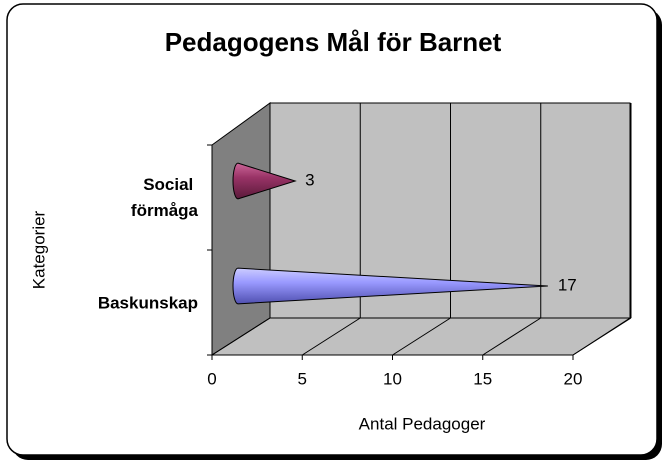  Describe the element at coordinates (148, 302) in the screenshot. I see `y-tick-label: Baskunskap` at that location.